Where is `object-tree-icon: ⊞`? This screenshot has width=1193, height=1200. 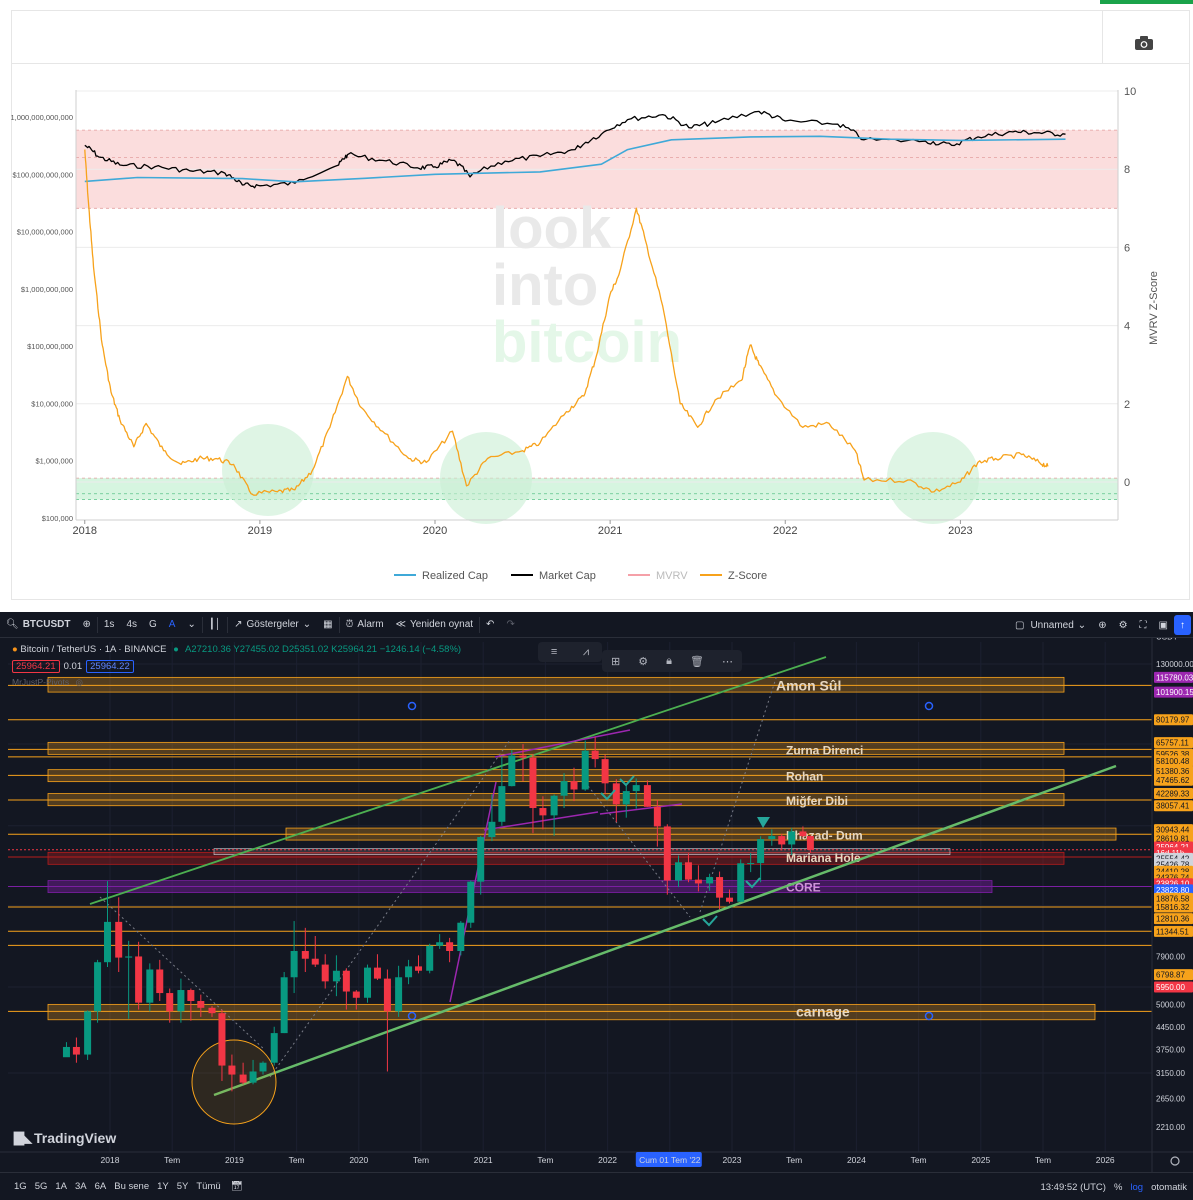
object-tree-icon: ⊞ is located at coordinates (616, 661).